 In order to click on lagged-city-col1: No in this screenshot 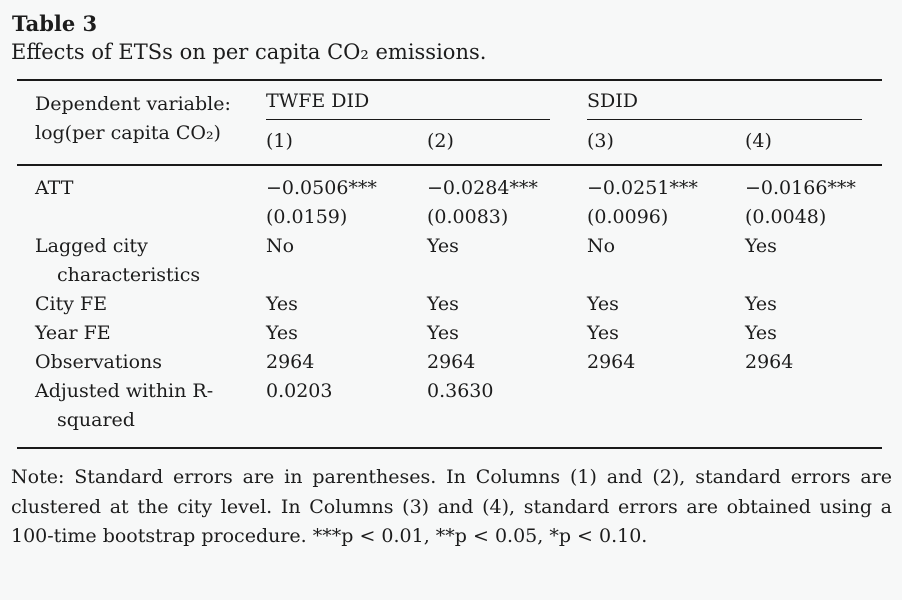, I will do `click(280, 246)`.